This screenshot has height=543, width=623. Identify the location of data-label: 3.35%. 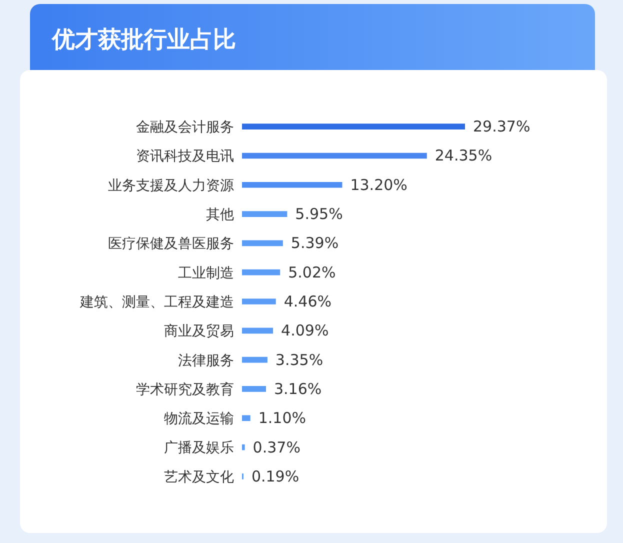
(299, 359).